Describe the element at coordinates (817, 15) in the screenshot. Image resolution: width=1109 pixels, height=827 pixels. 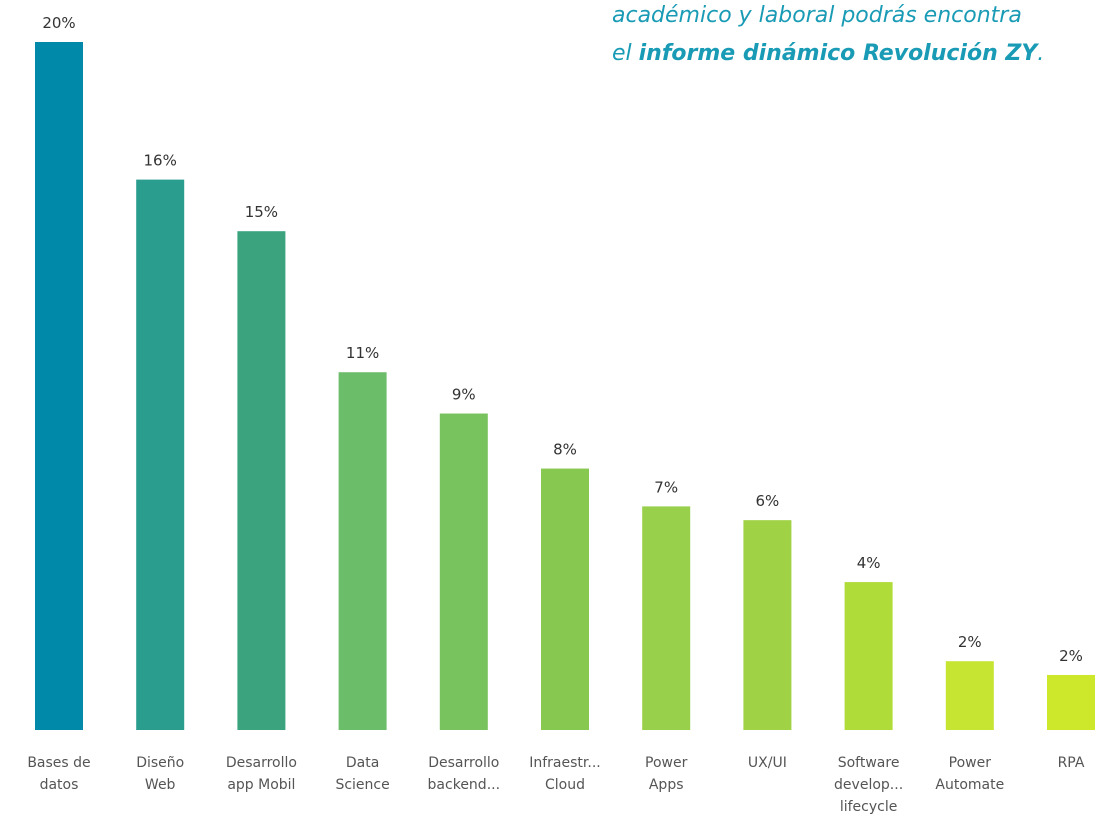
I see `annotation: académico y laboral podrás encontra` at that location.